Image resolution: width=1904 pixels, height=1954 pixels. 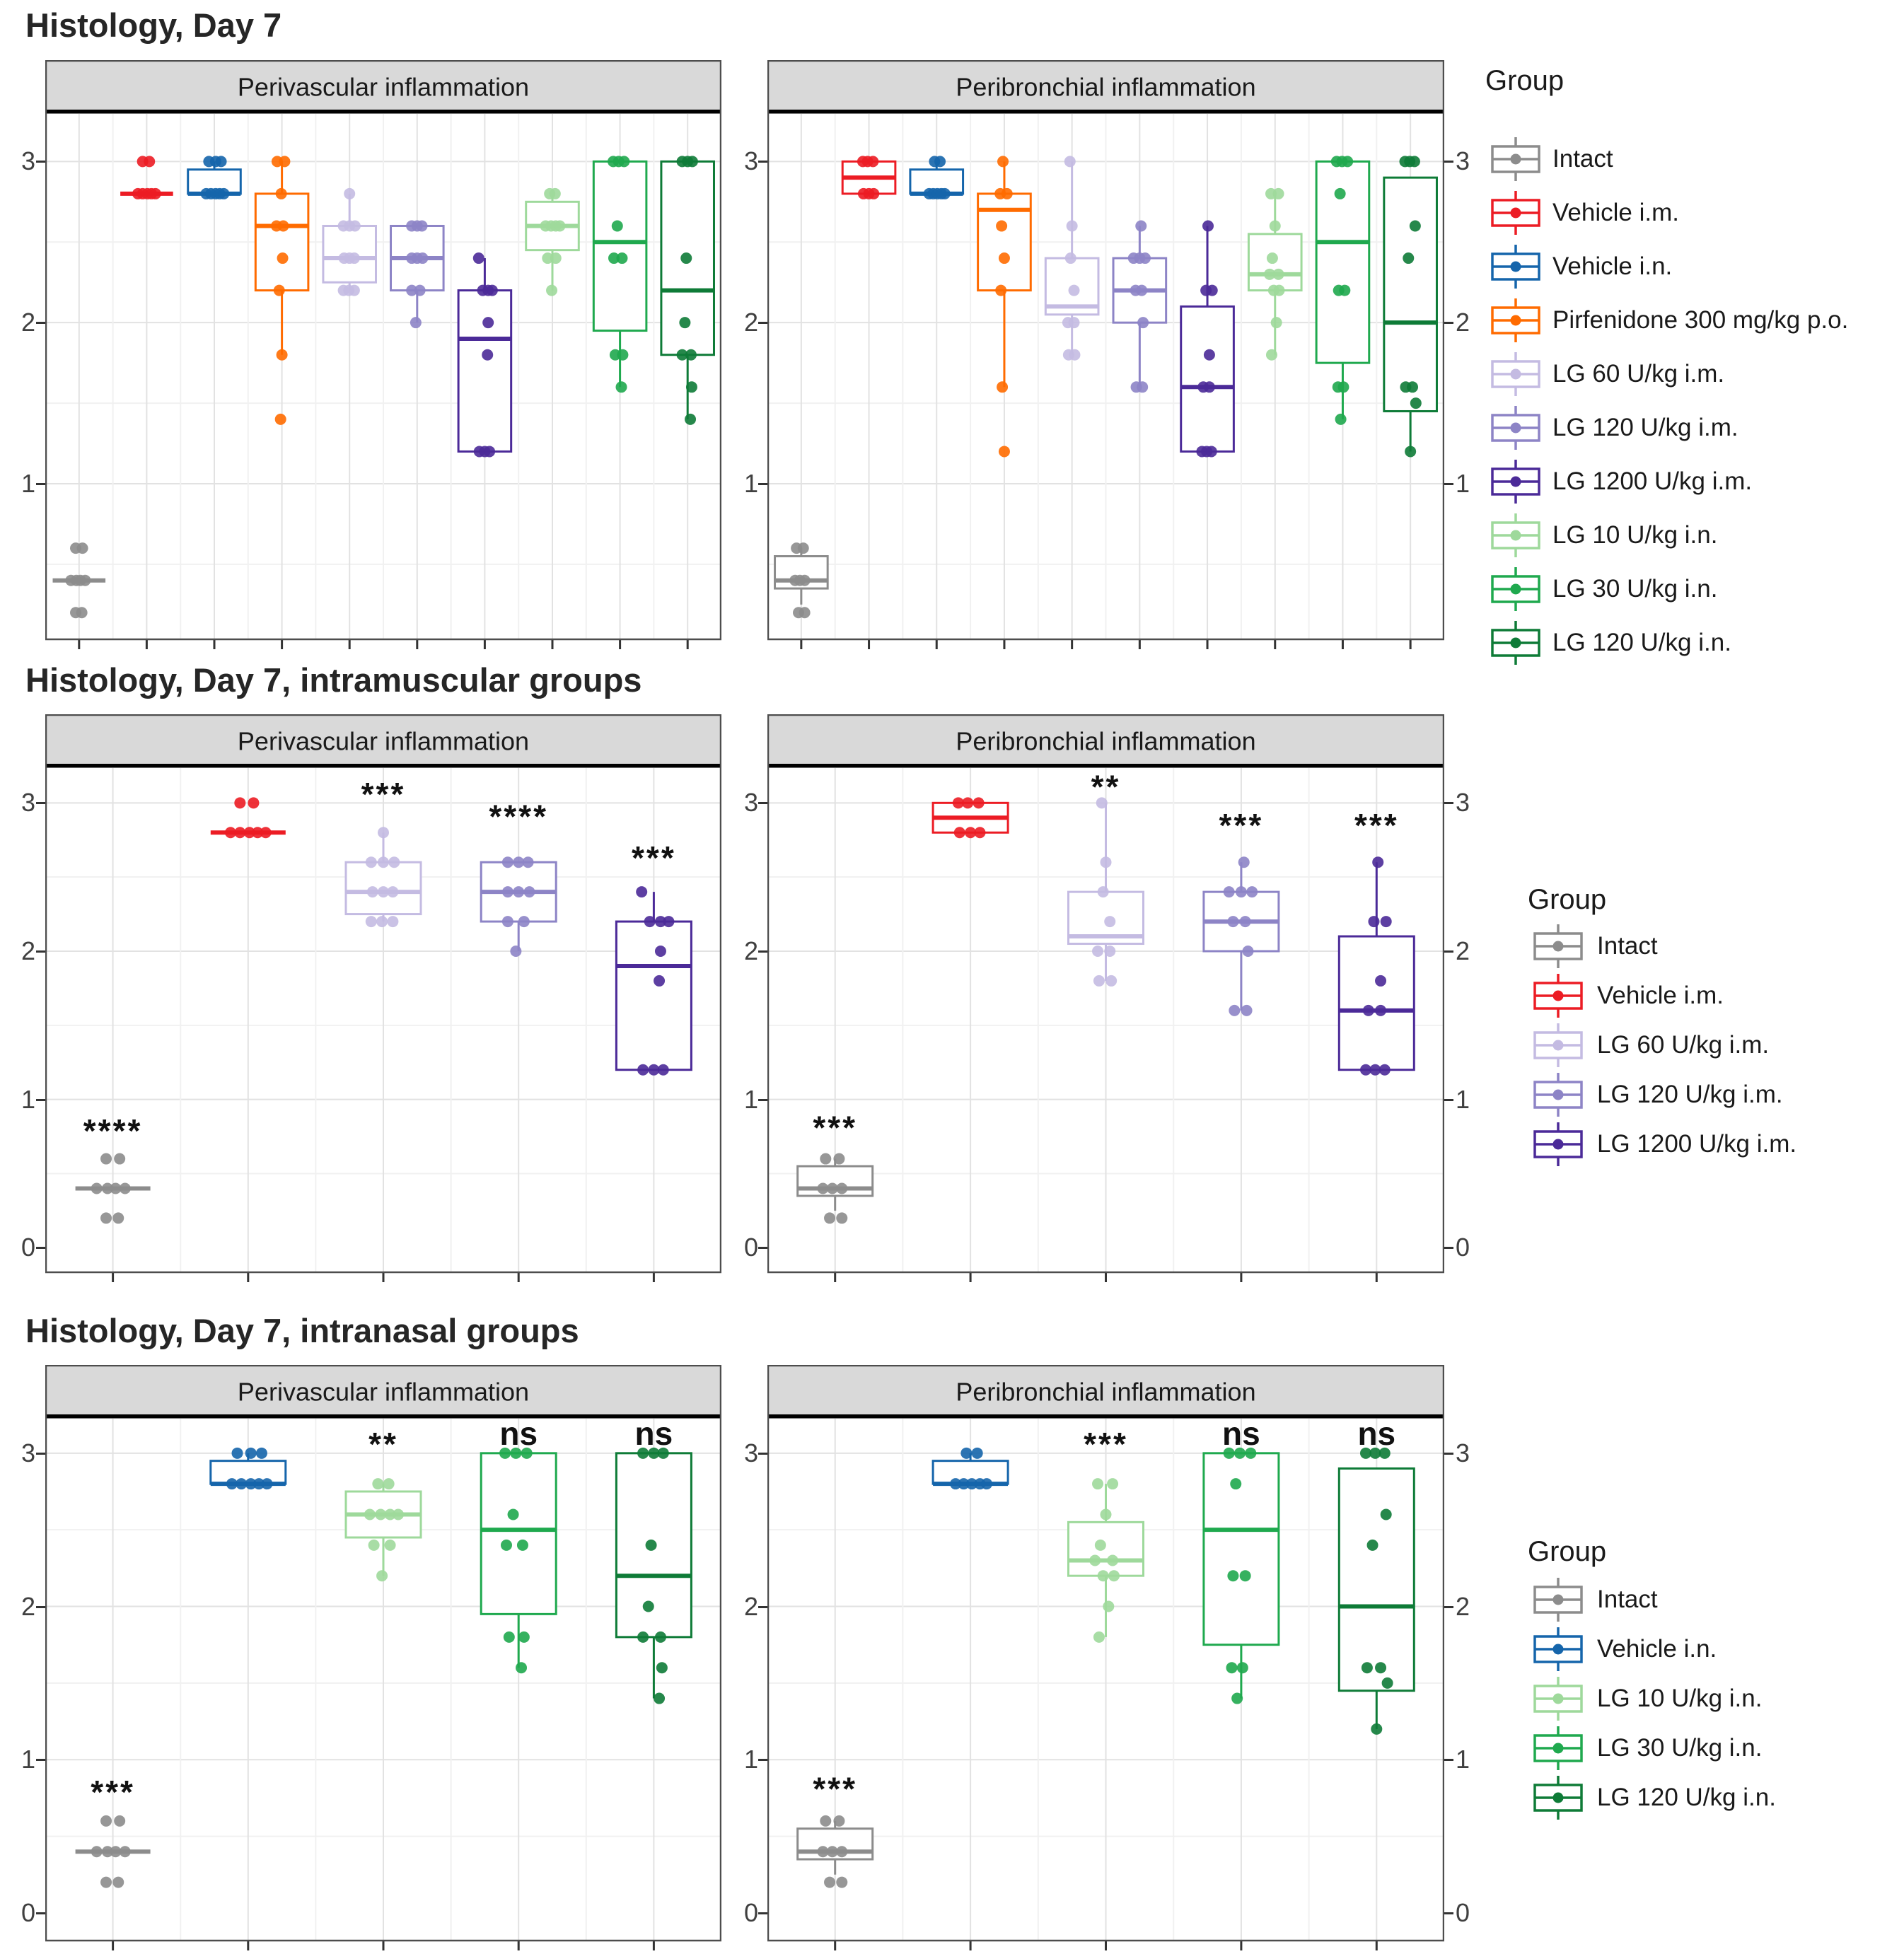 What do you see at coordinates (1106, 786) in the screenshot?
I see `significance-label: **` at bounding box center [1106, 786].